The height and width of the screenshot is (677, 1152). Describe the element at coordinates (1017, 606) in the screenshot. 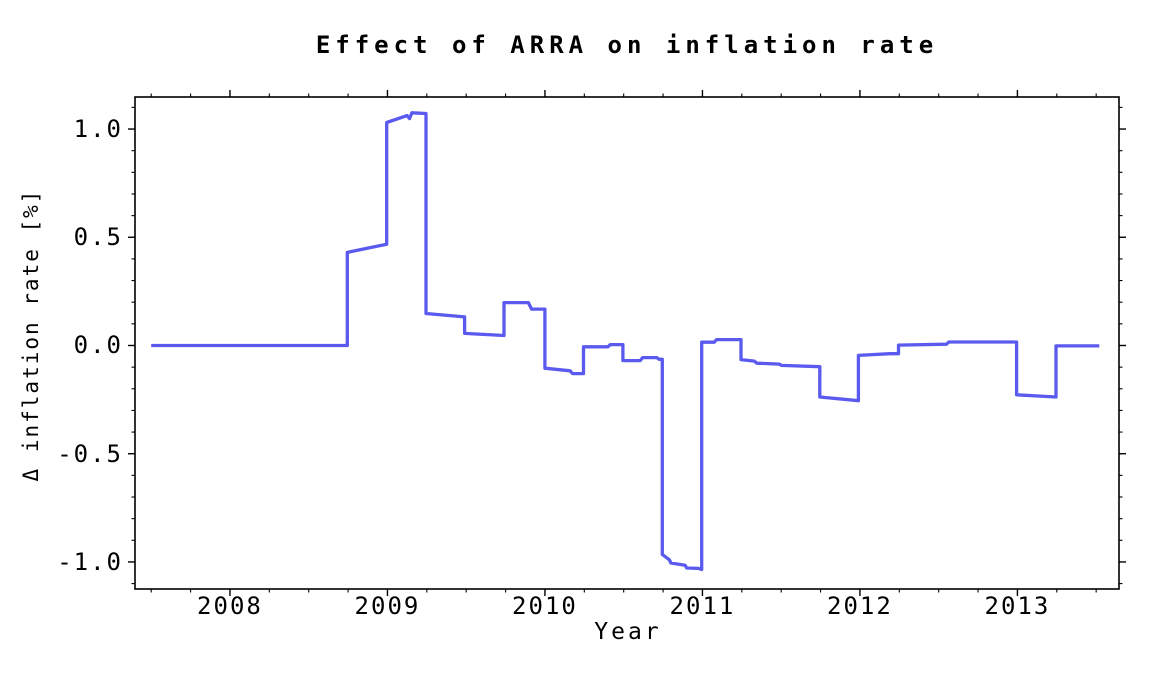

I see `x-tick-label: 2013` at that location.